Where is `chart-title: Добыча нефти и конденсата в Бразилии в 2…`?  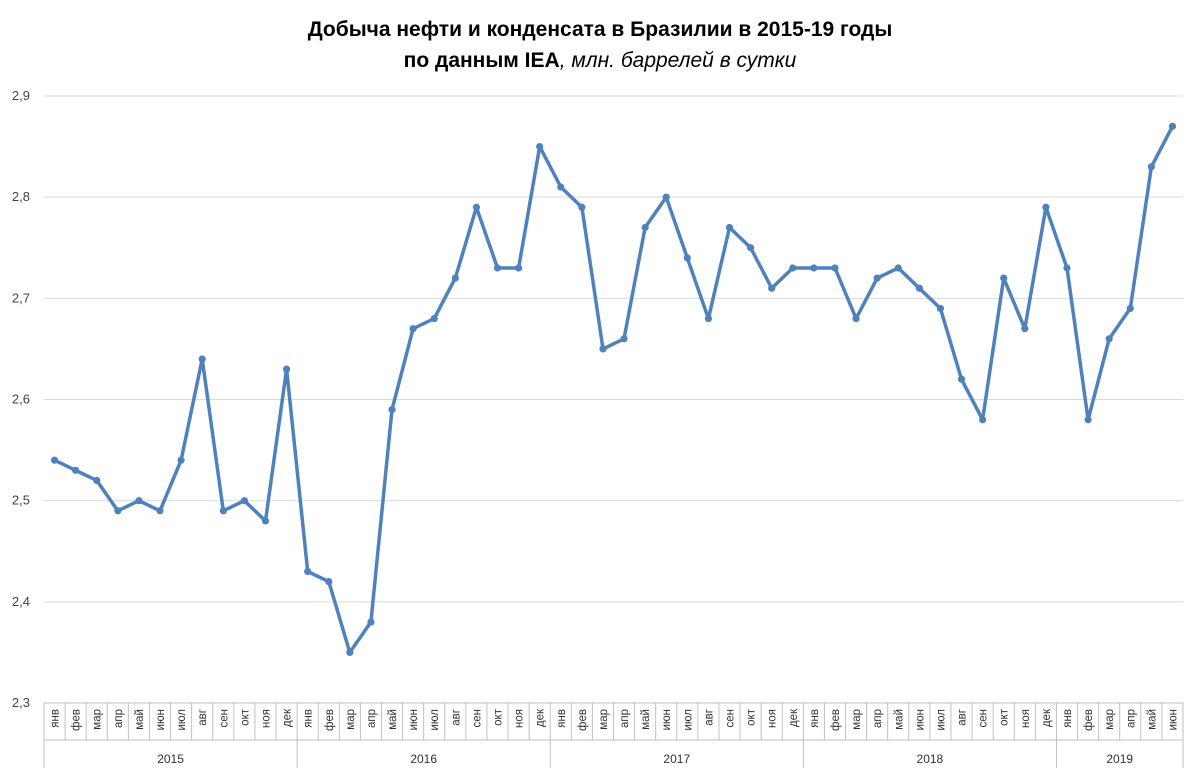 chart-title: Добыча нефти и конденсата в Бразилии в 2… is located at coordinates (600, 45).